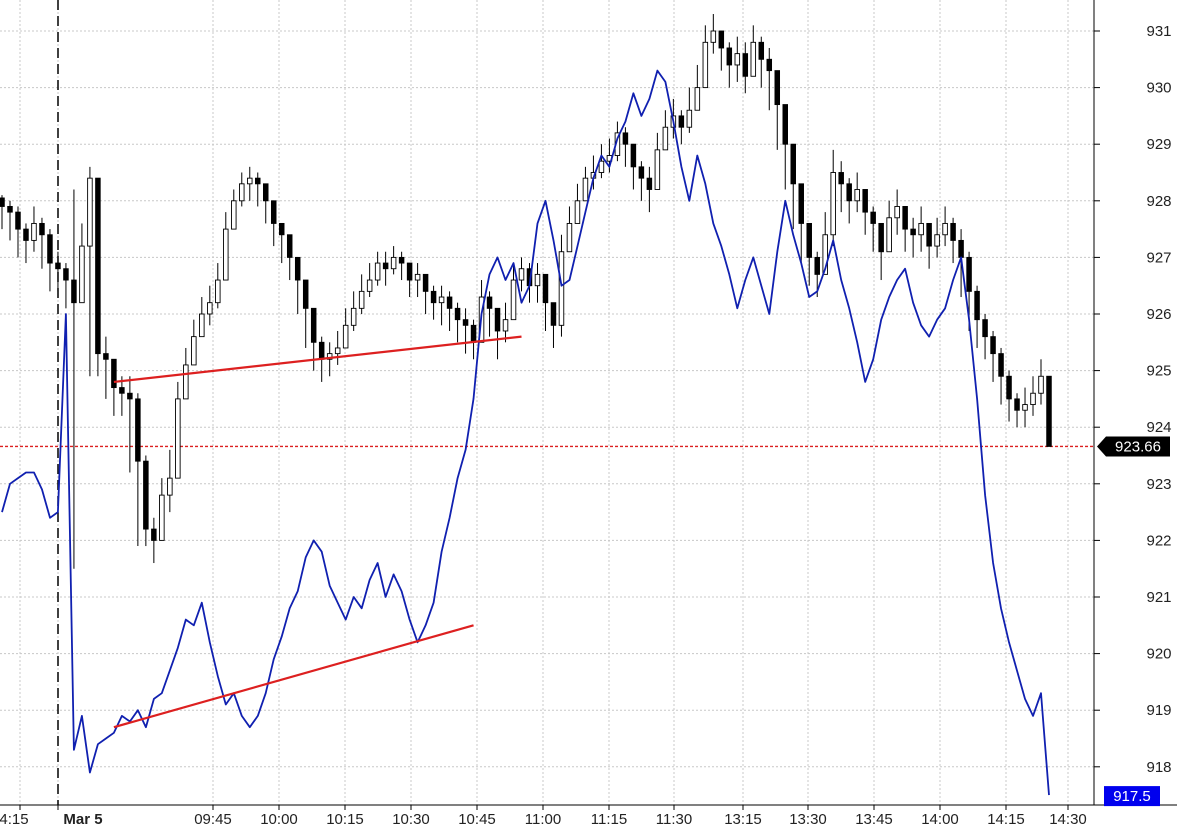 This screenshot has height=826, width=1177. What do you see at coordinates (1158, 371) in the screenshot?
I see `y-tick-label: 925` at bounding box center [1158, 371].